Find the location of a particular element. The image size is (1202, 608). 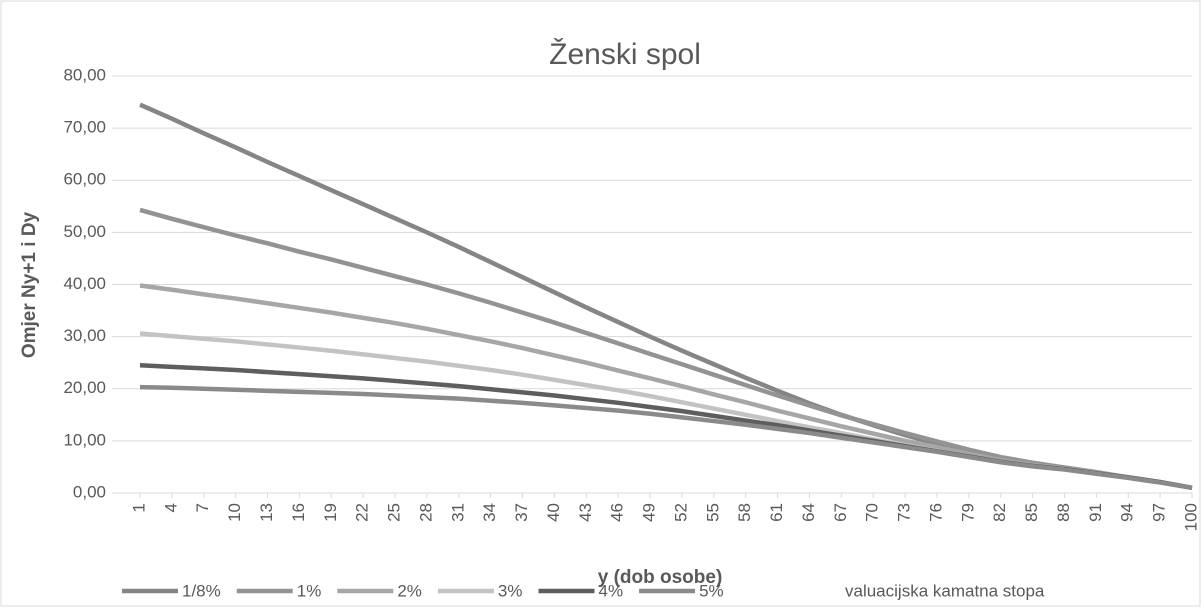

x-tick-label: 40 is located at coordinates (553, 512).